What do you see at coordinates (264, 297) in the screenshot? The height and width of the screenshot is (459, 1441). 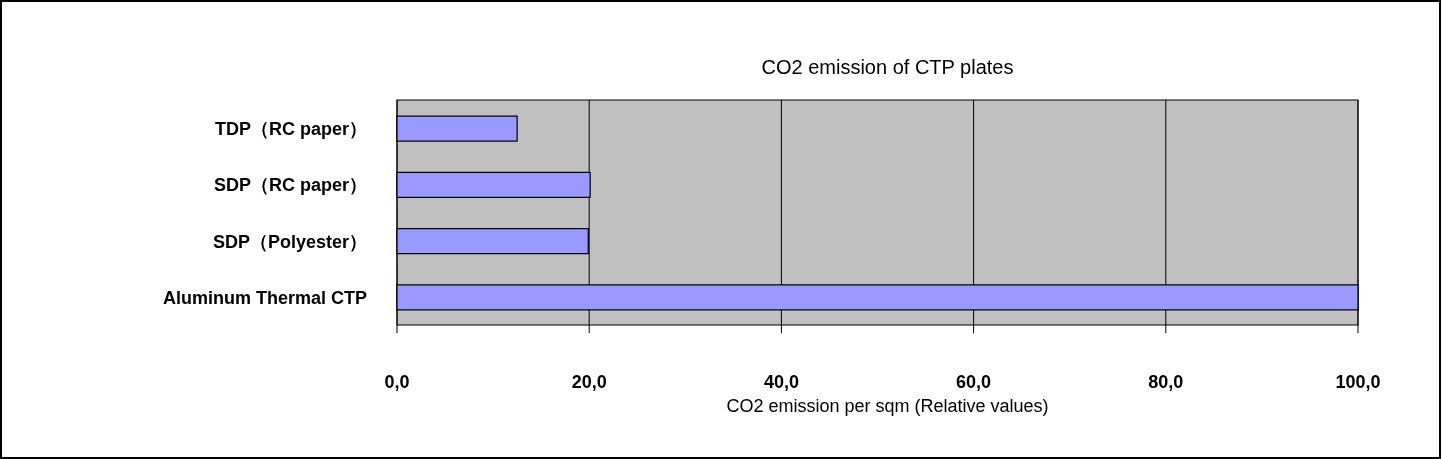 I see `y-tick-label: Aluminum Thermal CTP` at bounding box center [264, 297].